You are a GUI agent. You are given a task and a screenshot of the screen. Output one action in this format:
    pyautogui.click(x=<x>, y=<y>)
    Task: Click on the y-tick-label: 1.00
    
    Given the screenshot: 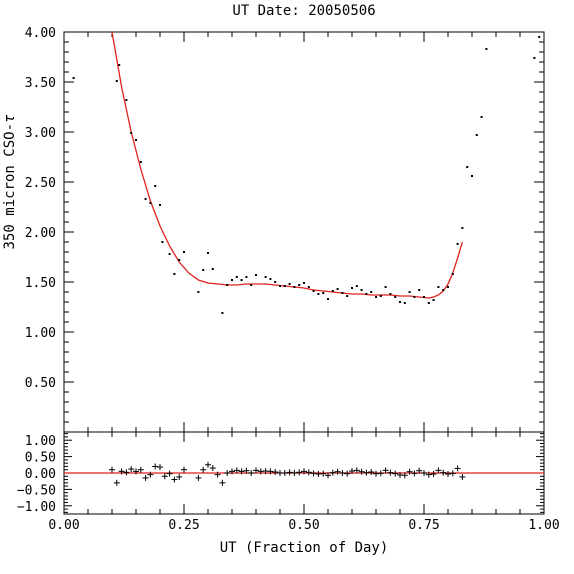 What is the action you would take?
    pyautogui.click(x=40, y=333)
    